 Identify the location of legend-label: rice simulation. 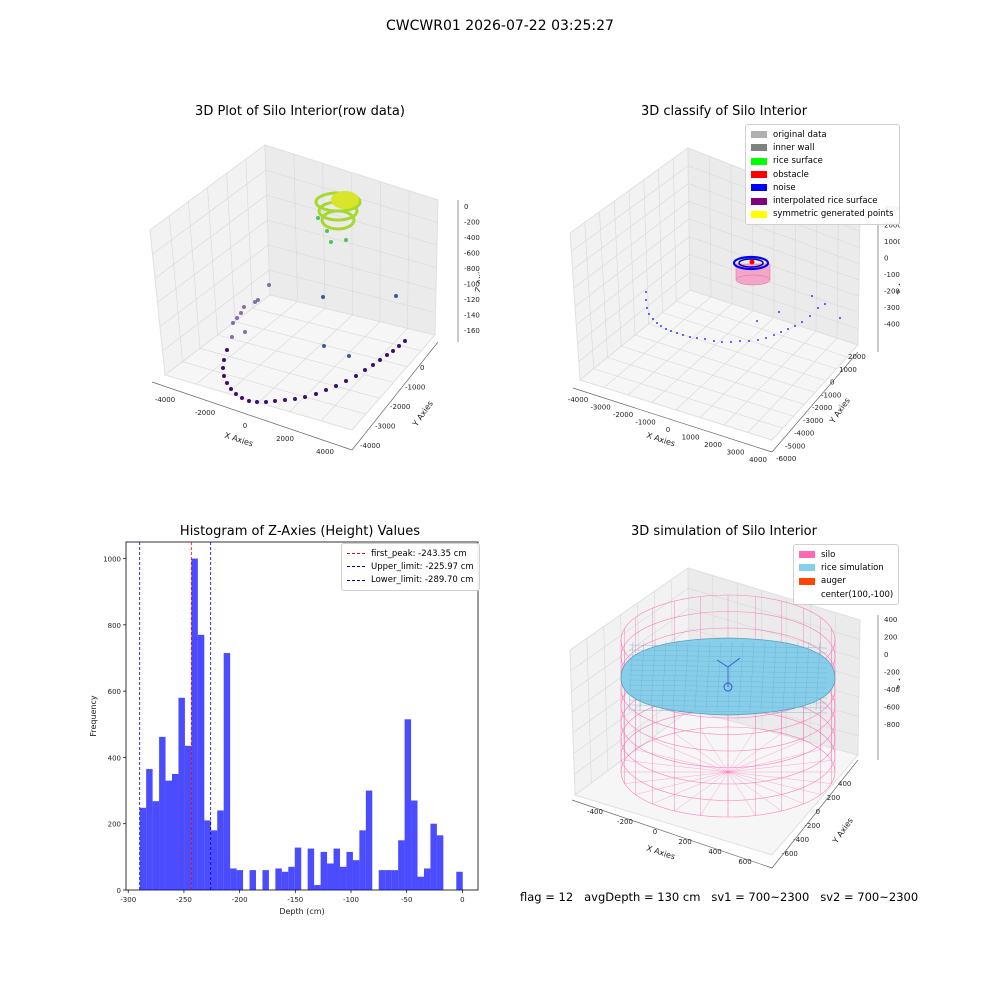
(852, 567).